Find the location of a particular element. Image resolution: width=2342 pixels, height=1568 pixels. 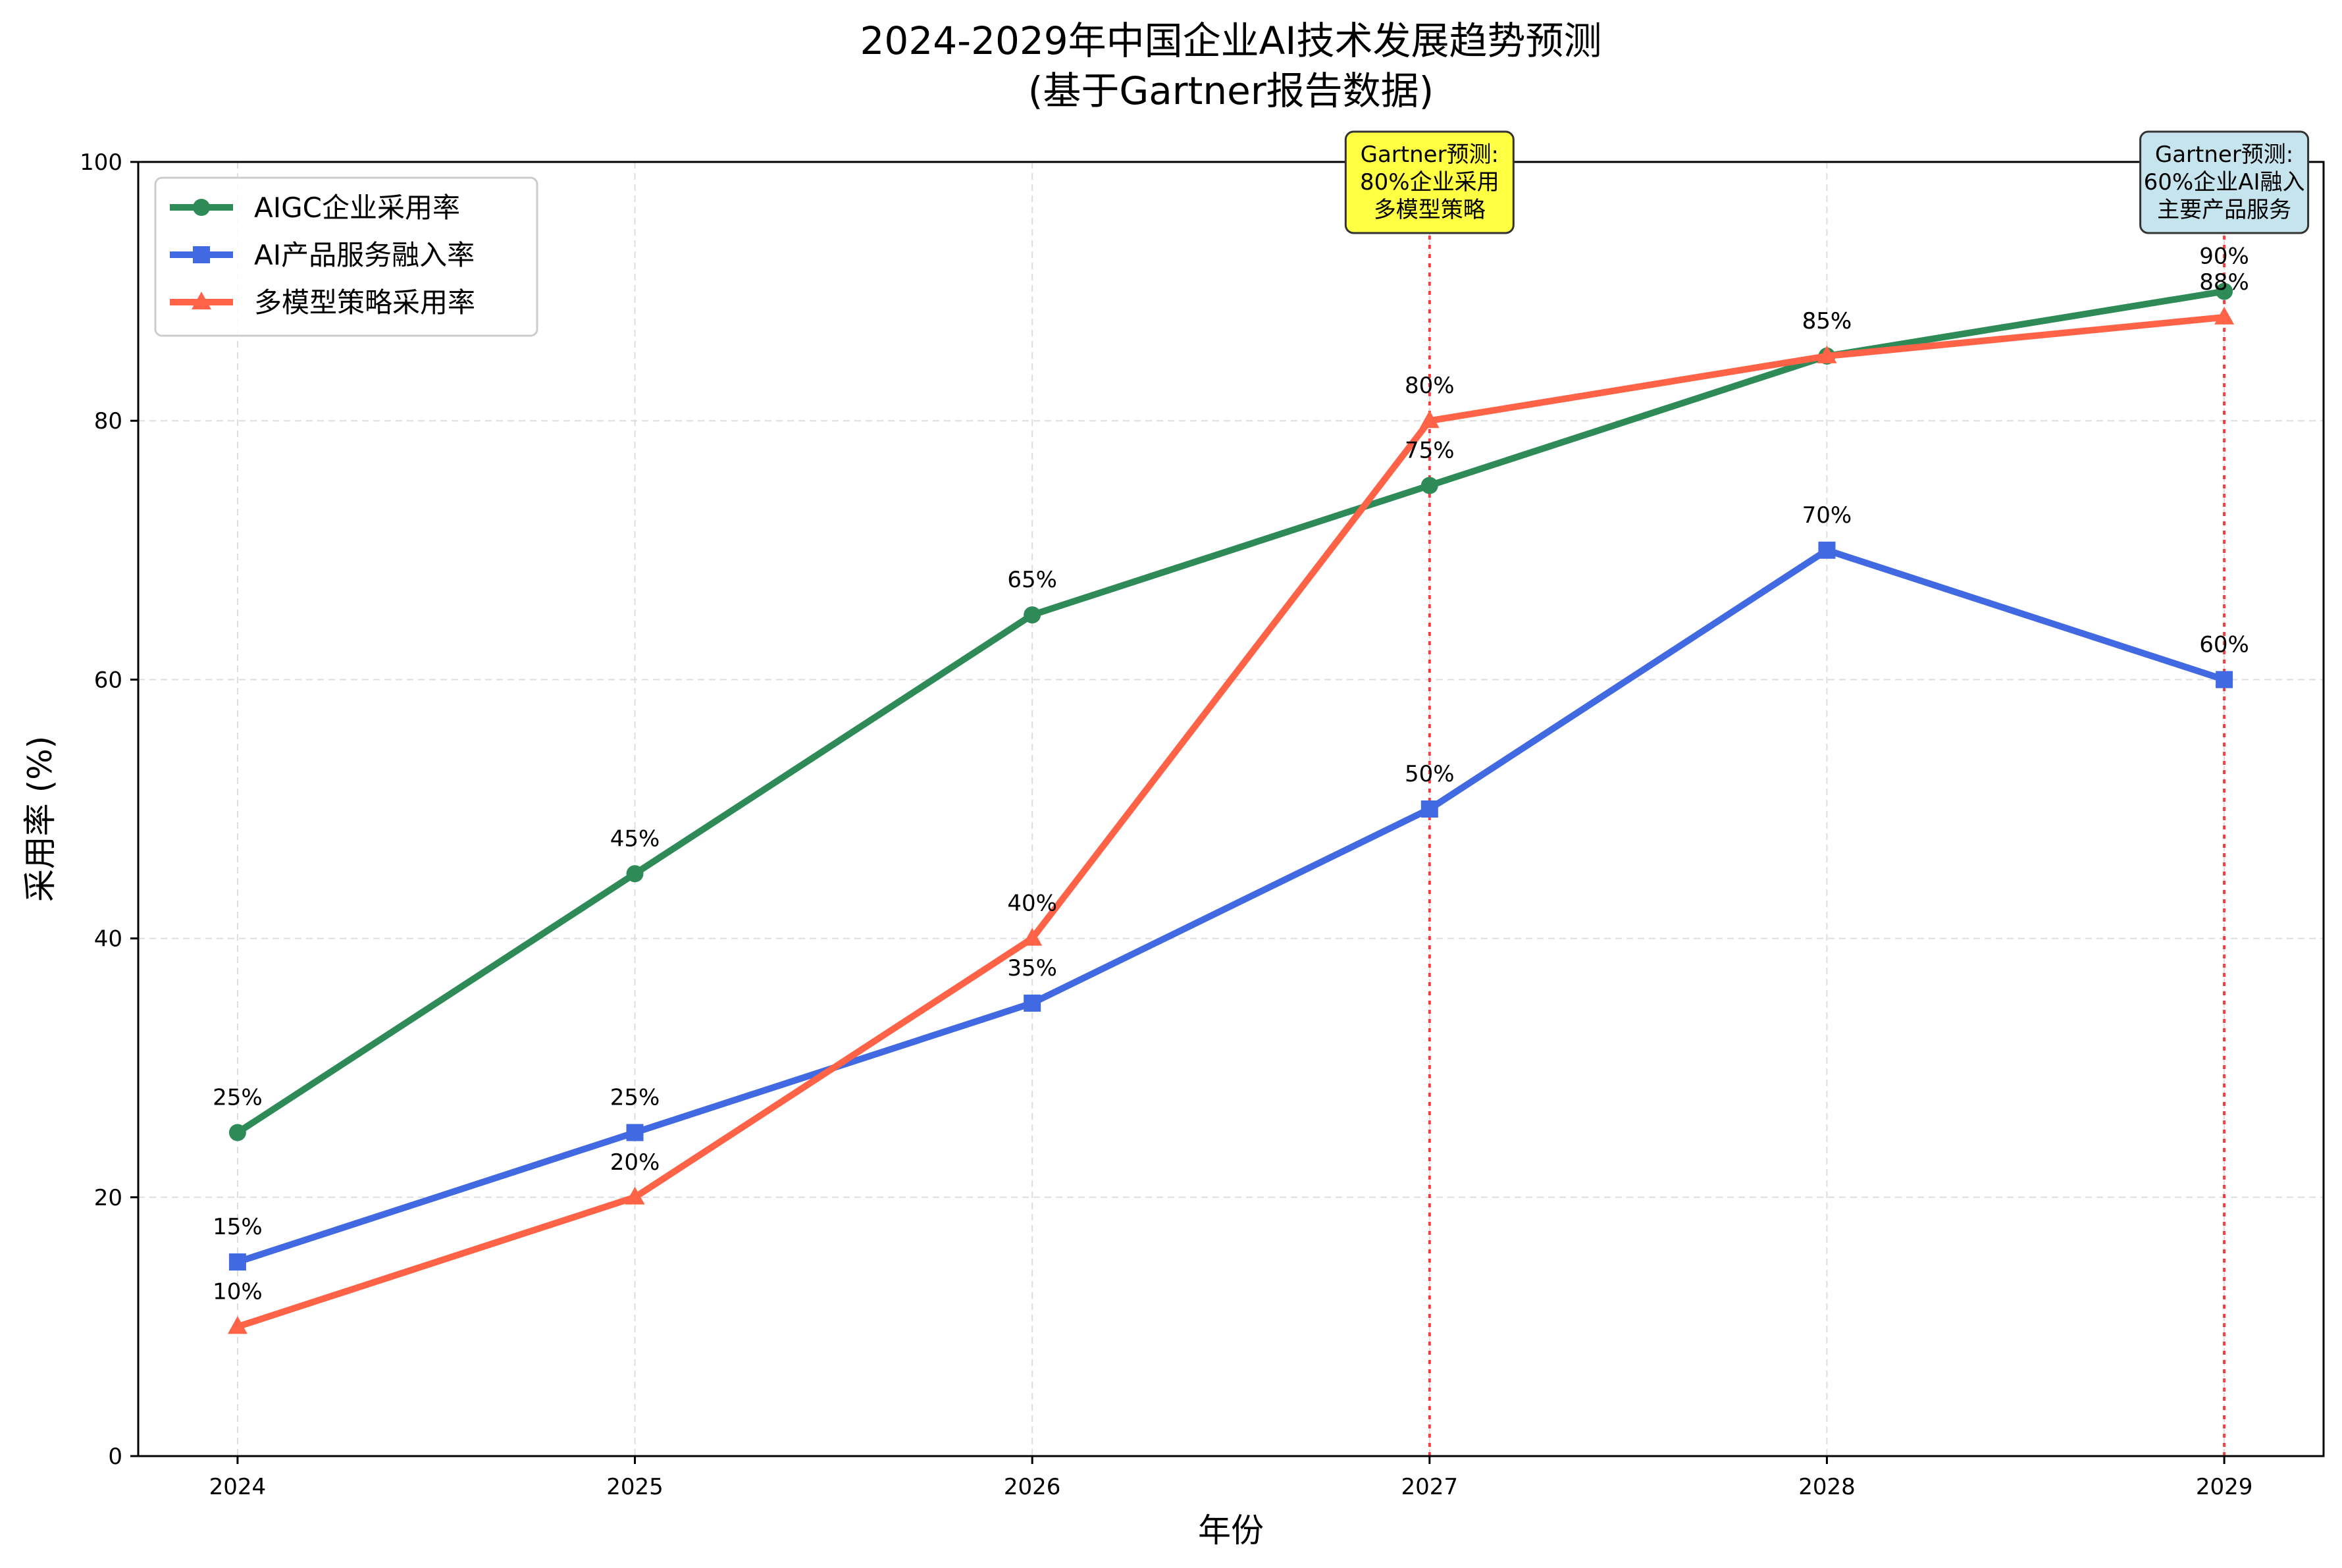

data-label: 40% is located at coordinates (1032, 904).